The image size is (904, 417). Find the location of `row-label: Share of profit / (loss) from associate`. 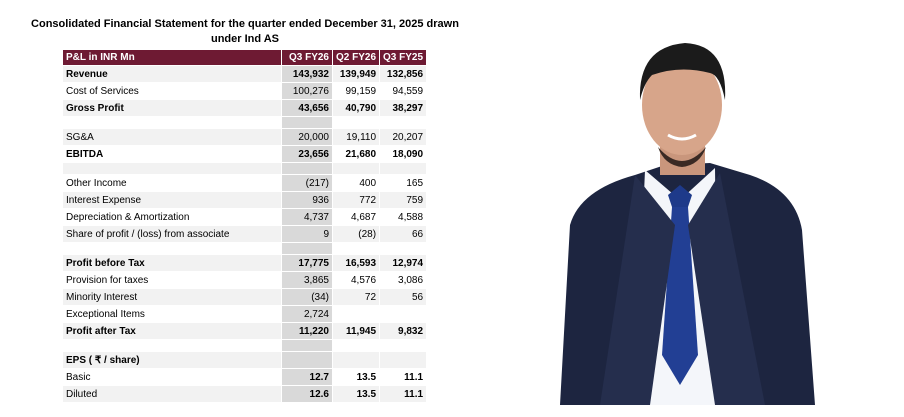

row-label: Share of profit / (loss) from associate is located at coordinates (172, 234).